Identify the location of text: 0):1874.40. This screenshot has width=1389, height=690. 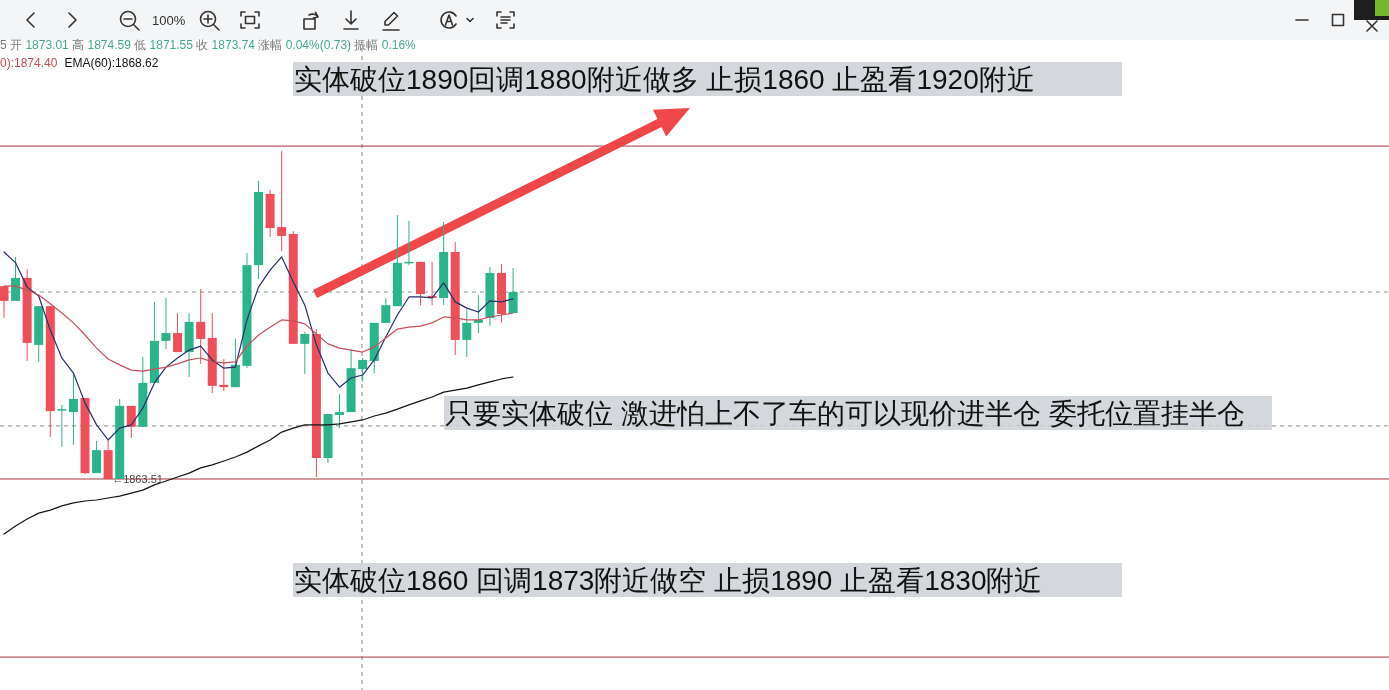
(29, 63).